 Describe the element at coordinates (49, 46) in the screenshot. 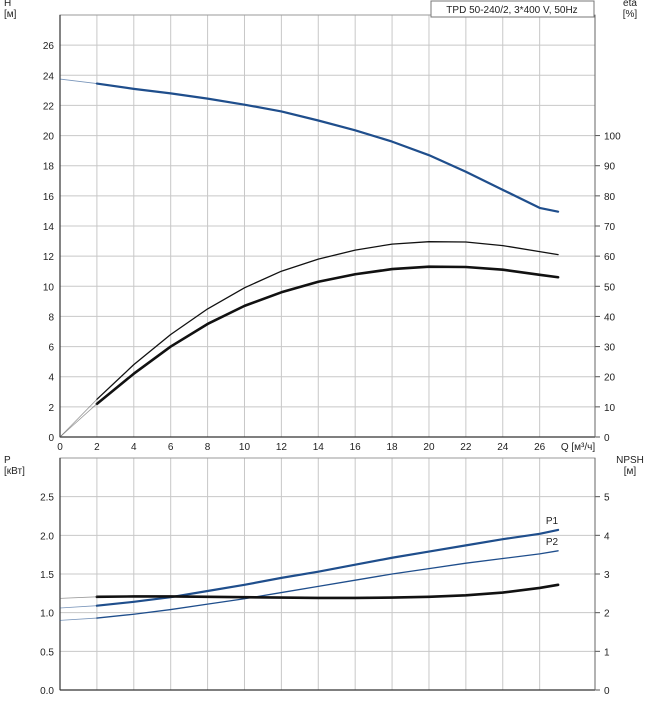

I see `head-panel-ytick-label: 26` at that location.